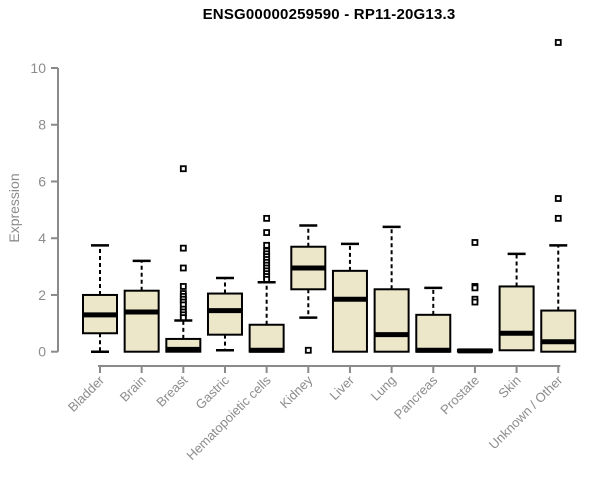  What do you see at coordinates (183, 259) in the screenshot?
I see `box-group-breast` at bounding box center [183, 259].